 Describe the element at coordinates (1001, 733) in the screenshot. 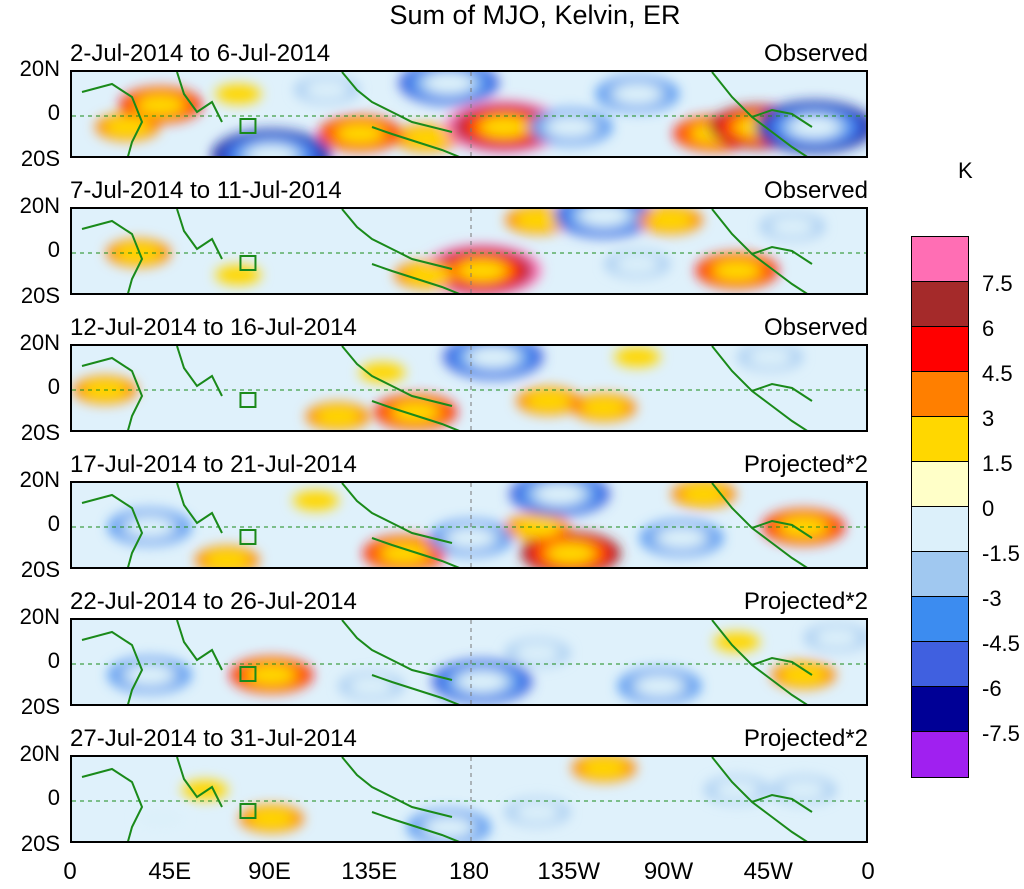

I see `colorbar-level-label: -7.5` at that location.